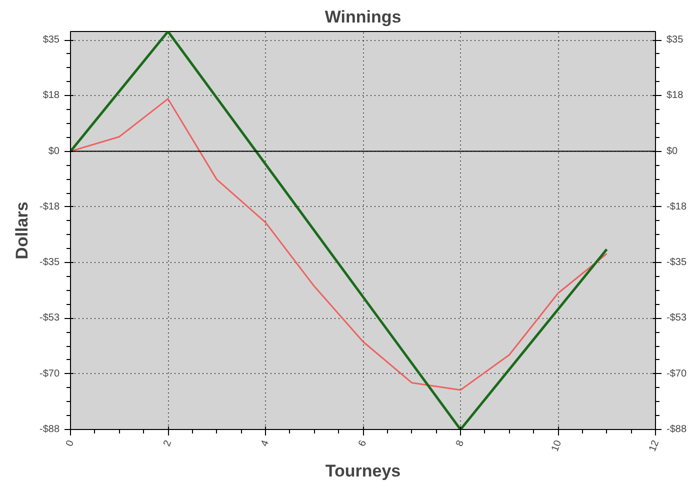  Describe the element at coordinates (22, 231) in the screenshot. I see `y-axis-title: Dollars` at that location.